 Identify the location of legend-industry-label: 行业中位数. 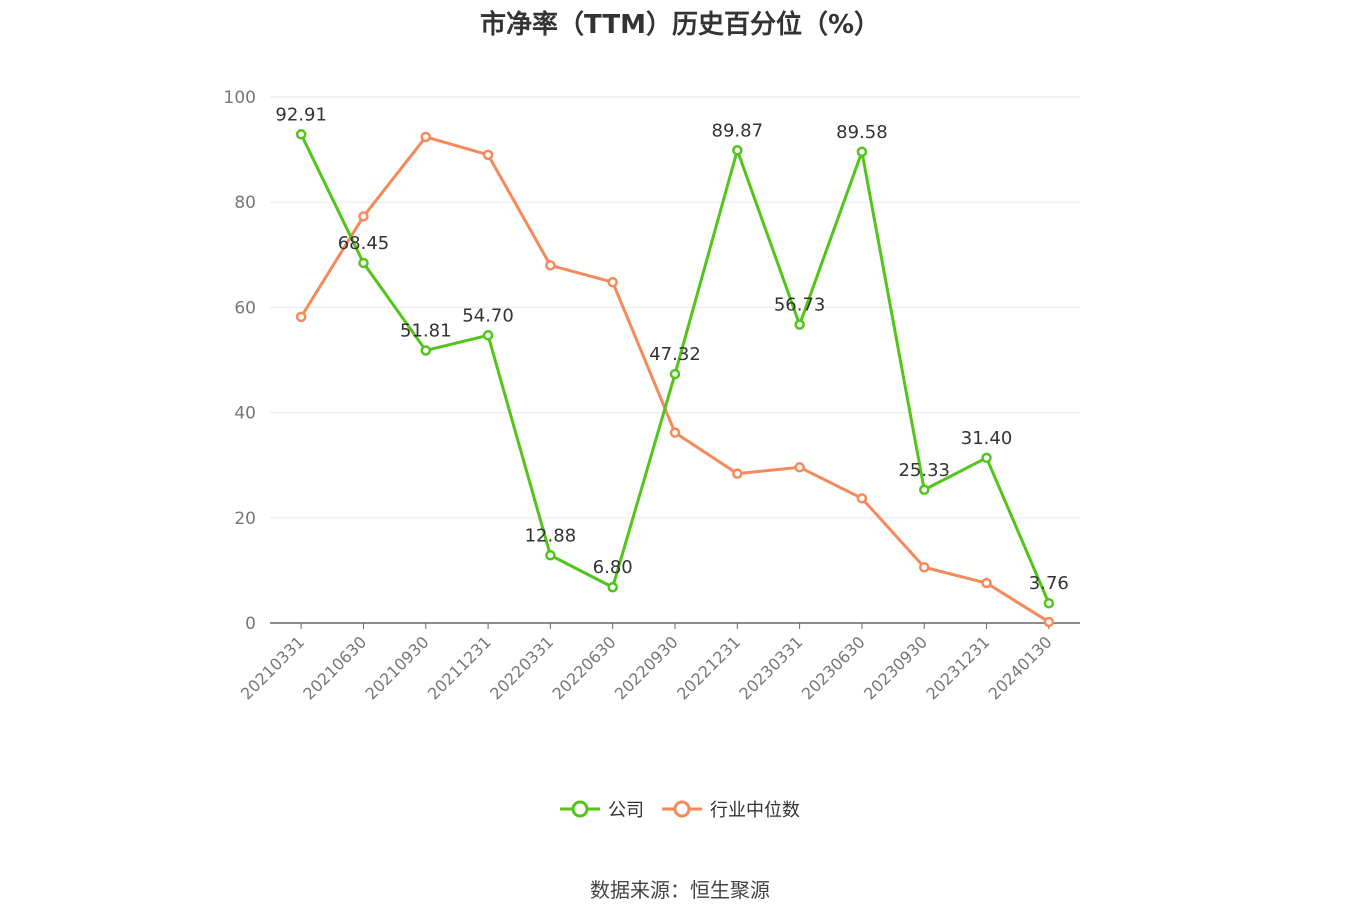
(755, 810).